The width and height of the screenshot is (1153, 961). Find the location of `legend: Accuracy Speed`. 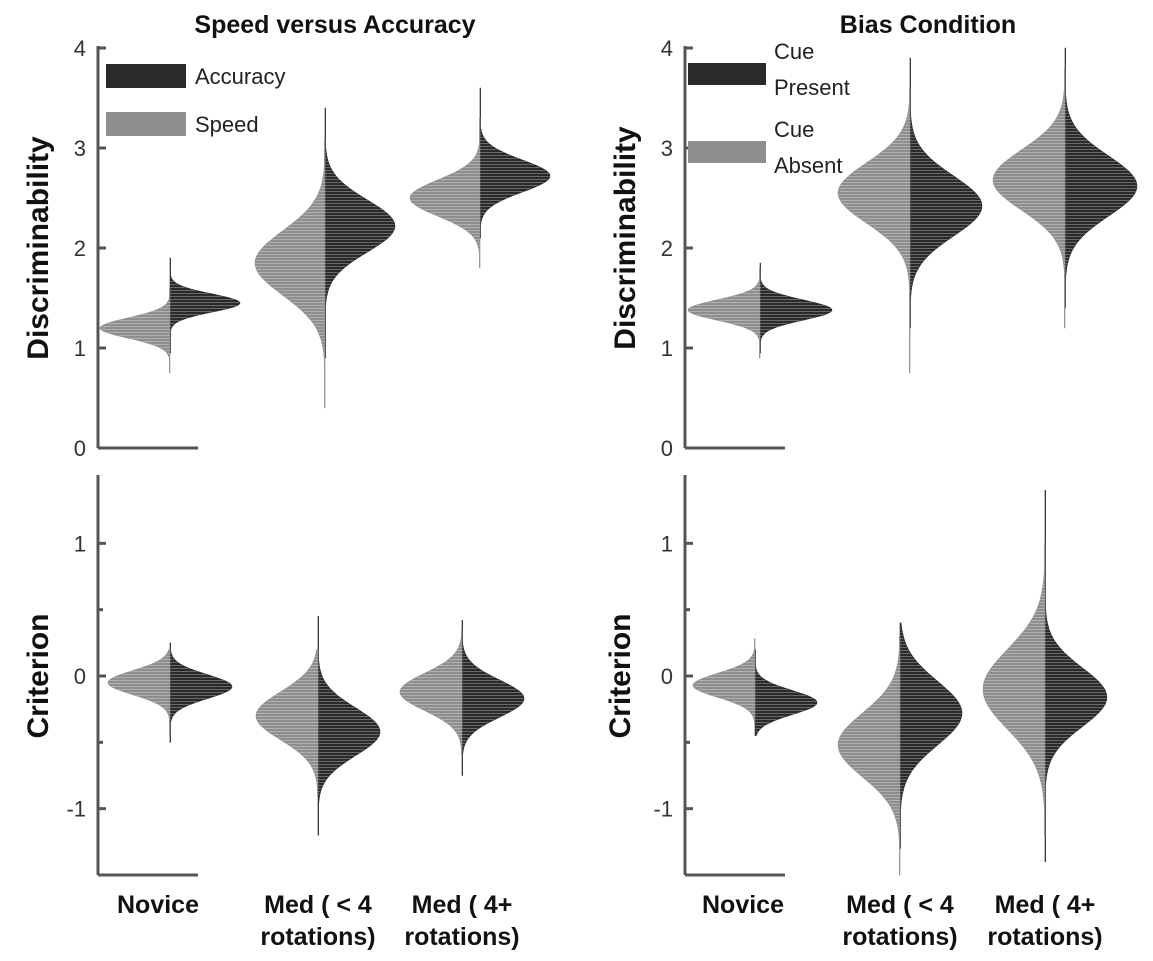

legend: Accuracy Speed is located at coordinates (195, 100).